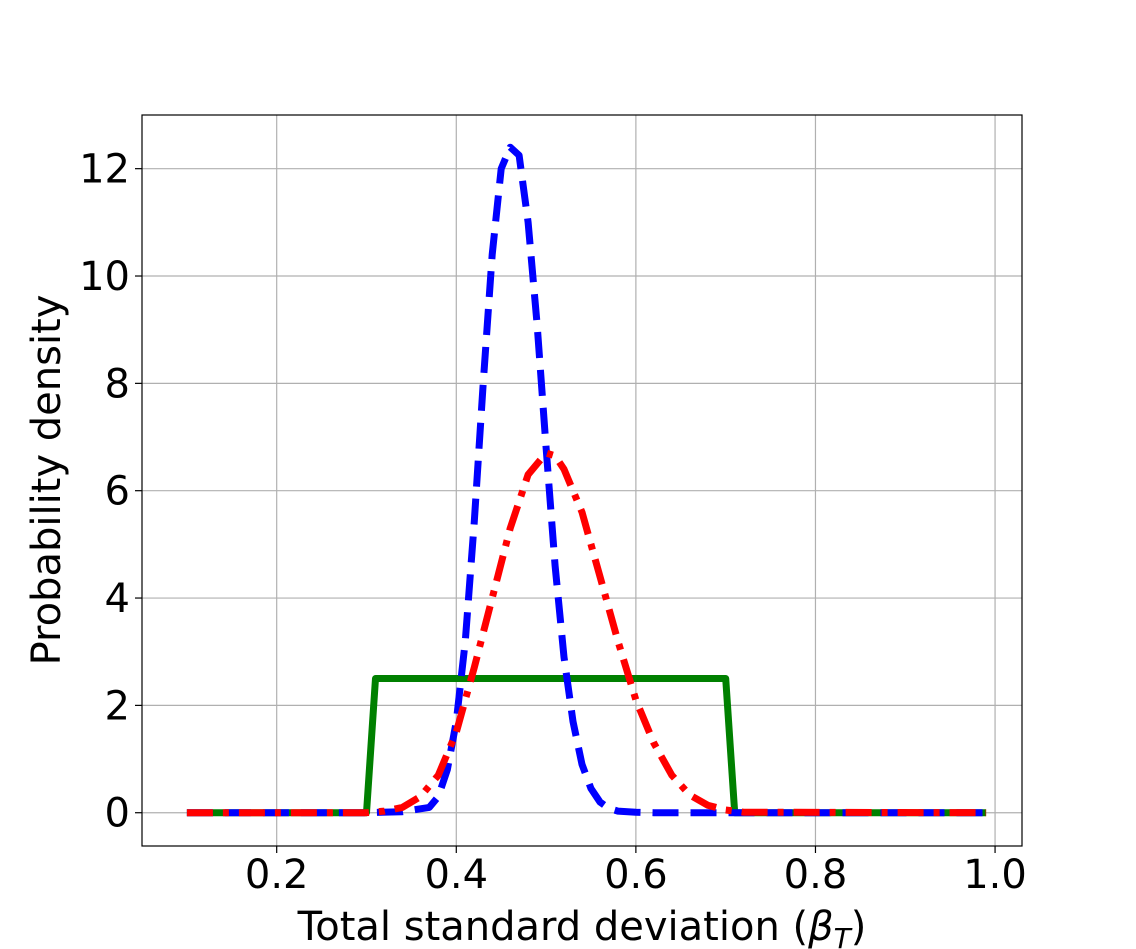 This screenshot has width=1136, height=949. I want to click on x-tick-label: 0.4, so click(456, 875).